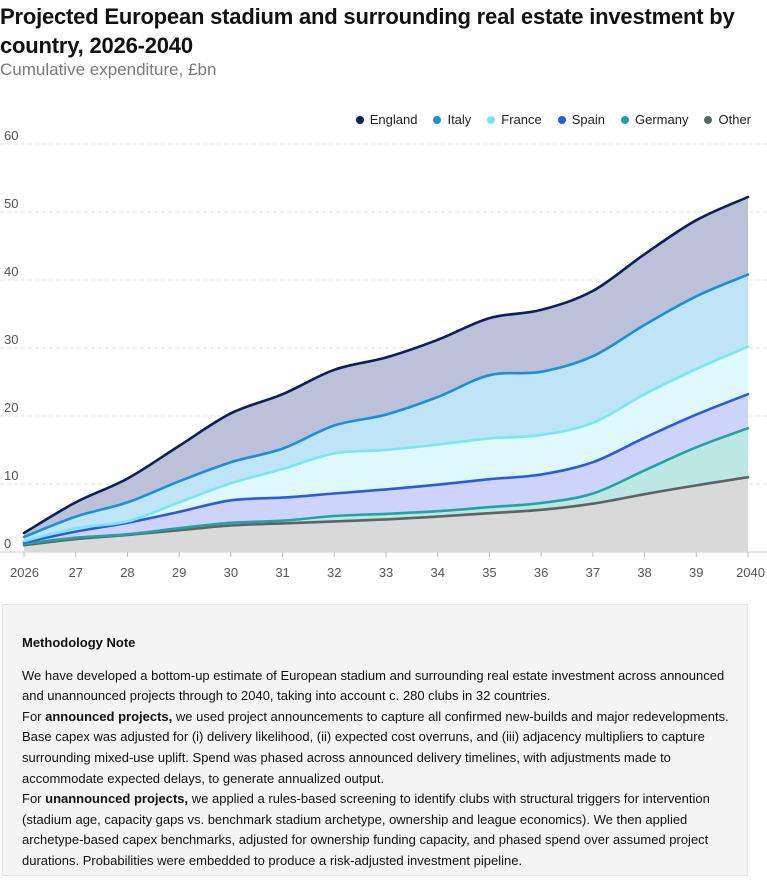 The image size is (767, 883). What do you see at coordinates (79, 642) in the screenshot?
I see `note-title: Methodology Note` at bounding box center [79, 642].